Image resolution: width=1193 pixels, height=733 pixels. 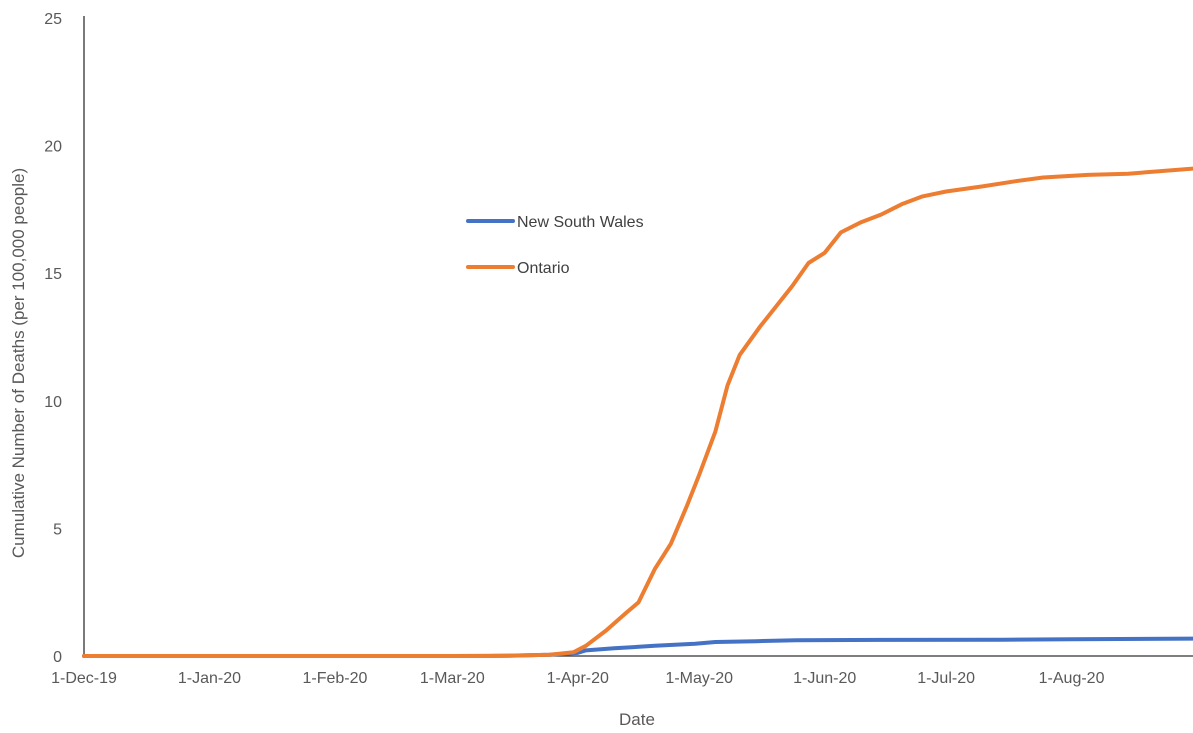 What do you see at coordinates (699, 678) in the screenshot?
I see `x-tick-label: 1-May-20` at bounding box center [699, 678].